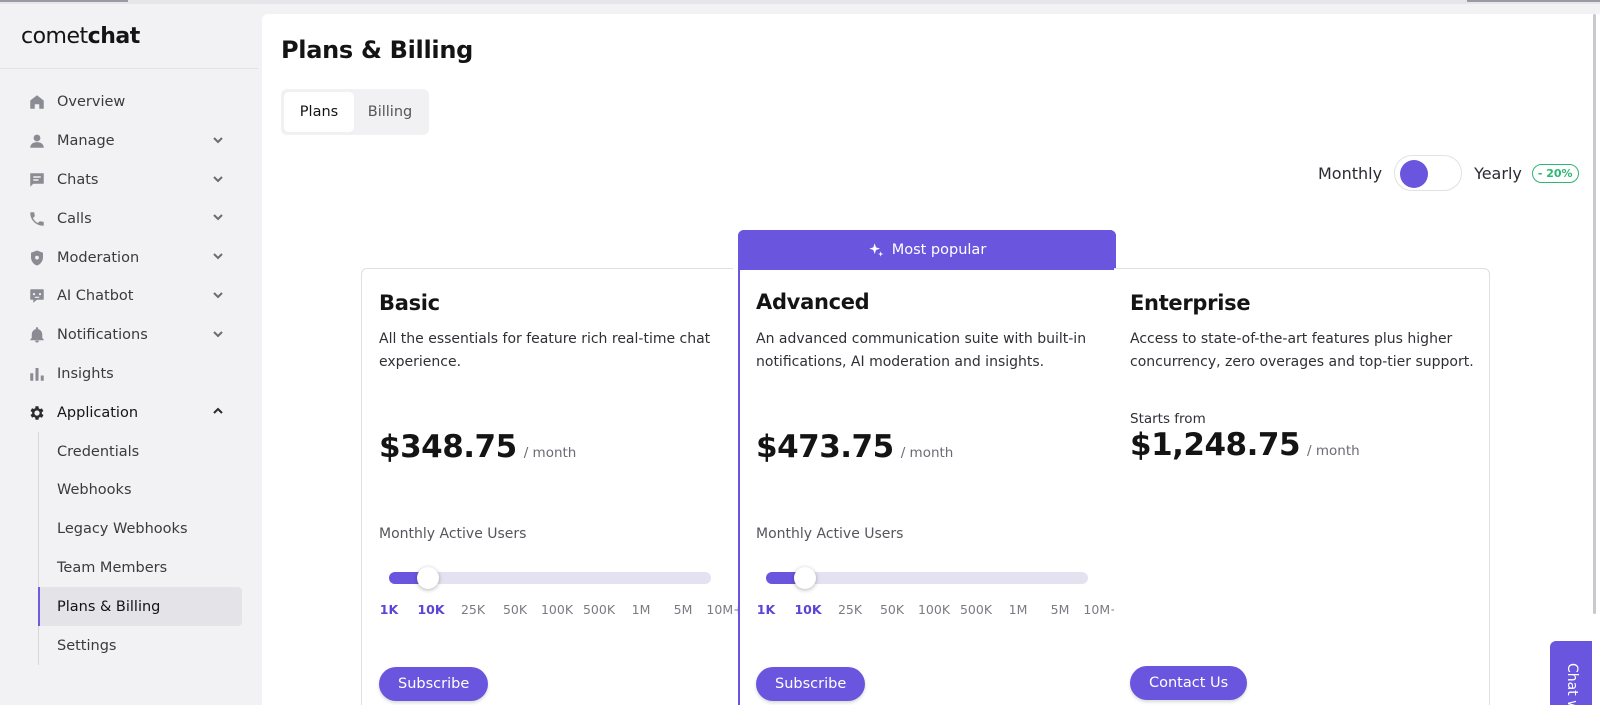 The width and height of the screenshot is (1600, 705). I want to click on subnav-item-legacy-webhooks: Legacy Webhooks, so click(122, 529).